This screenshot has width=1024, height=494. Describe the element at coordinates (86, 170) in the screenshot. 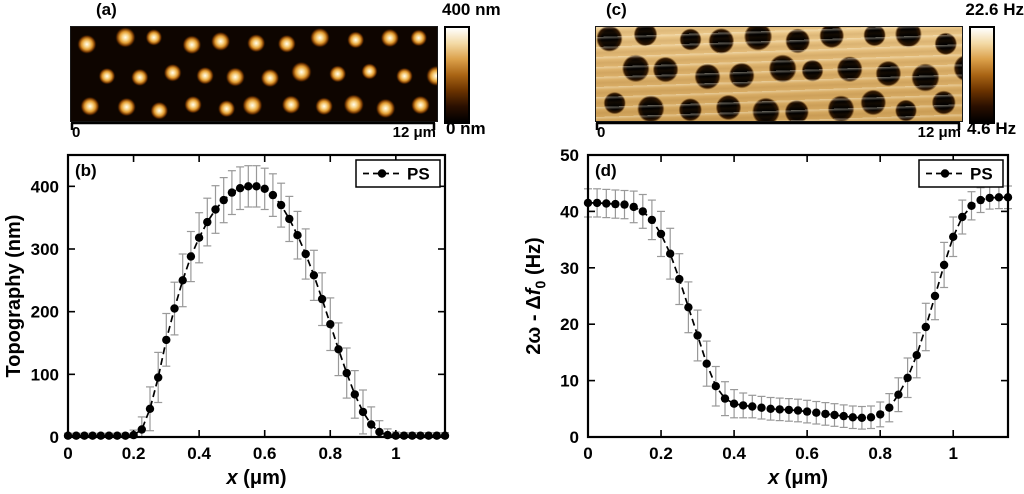

I see `panel-label: (b)` at that location.